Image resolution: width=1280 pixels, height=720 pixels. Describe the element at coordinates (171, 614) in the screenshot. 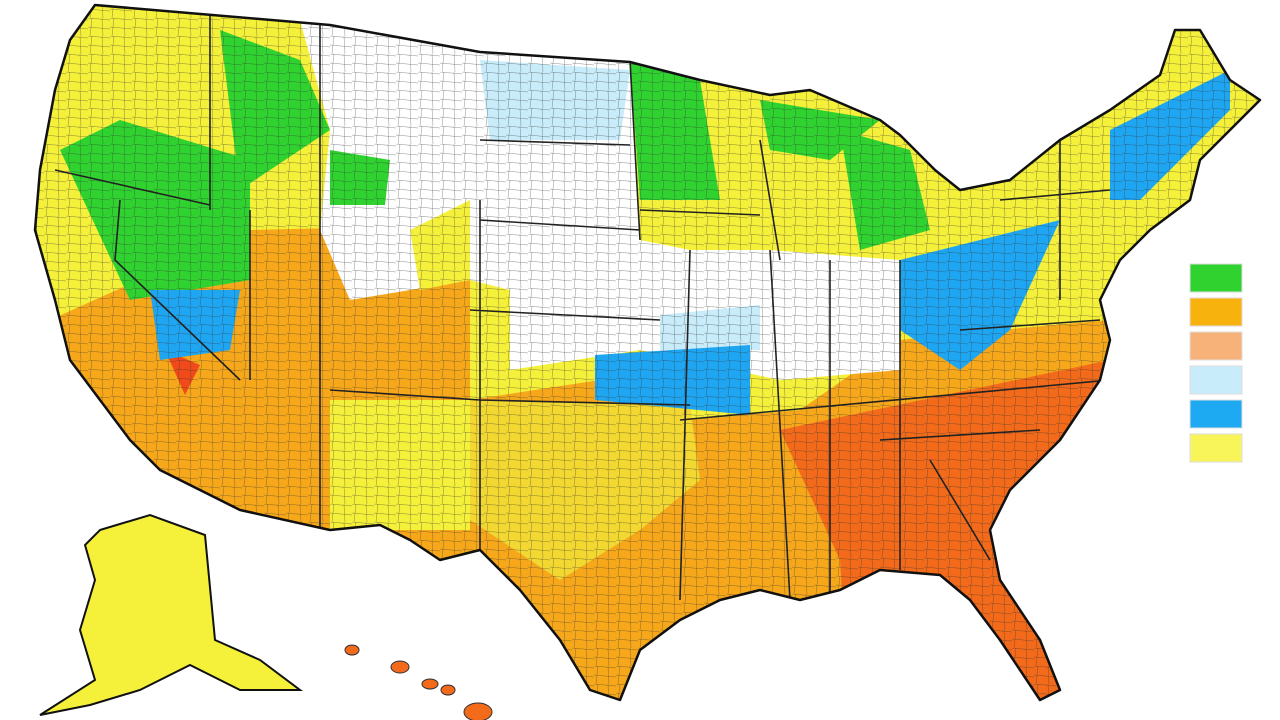

I see `alaska` at that location.